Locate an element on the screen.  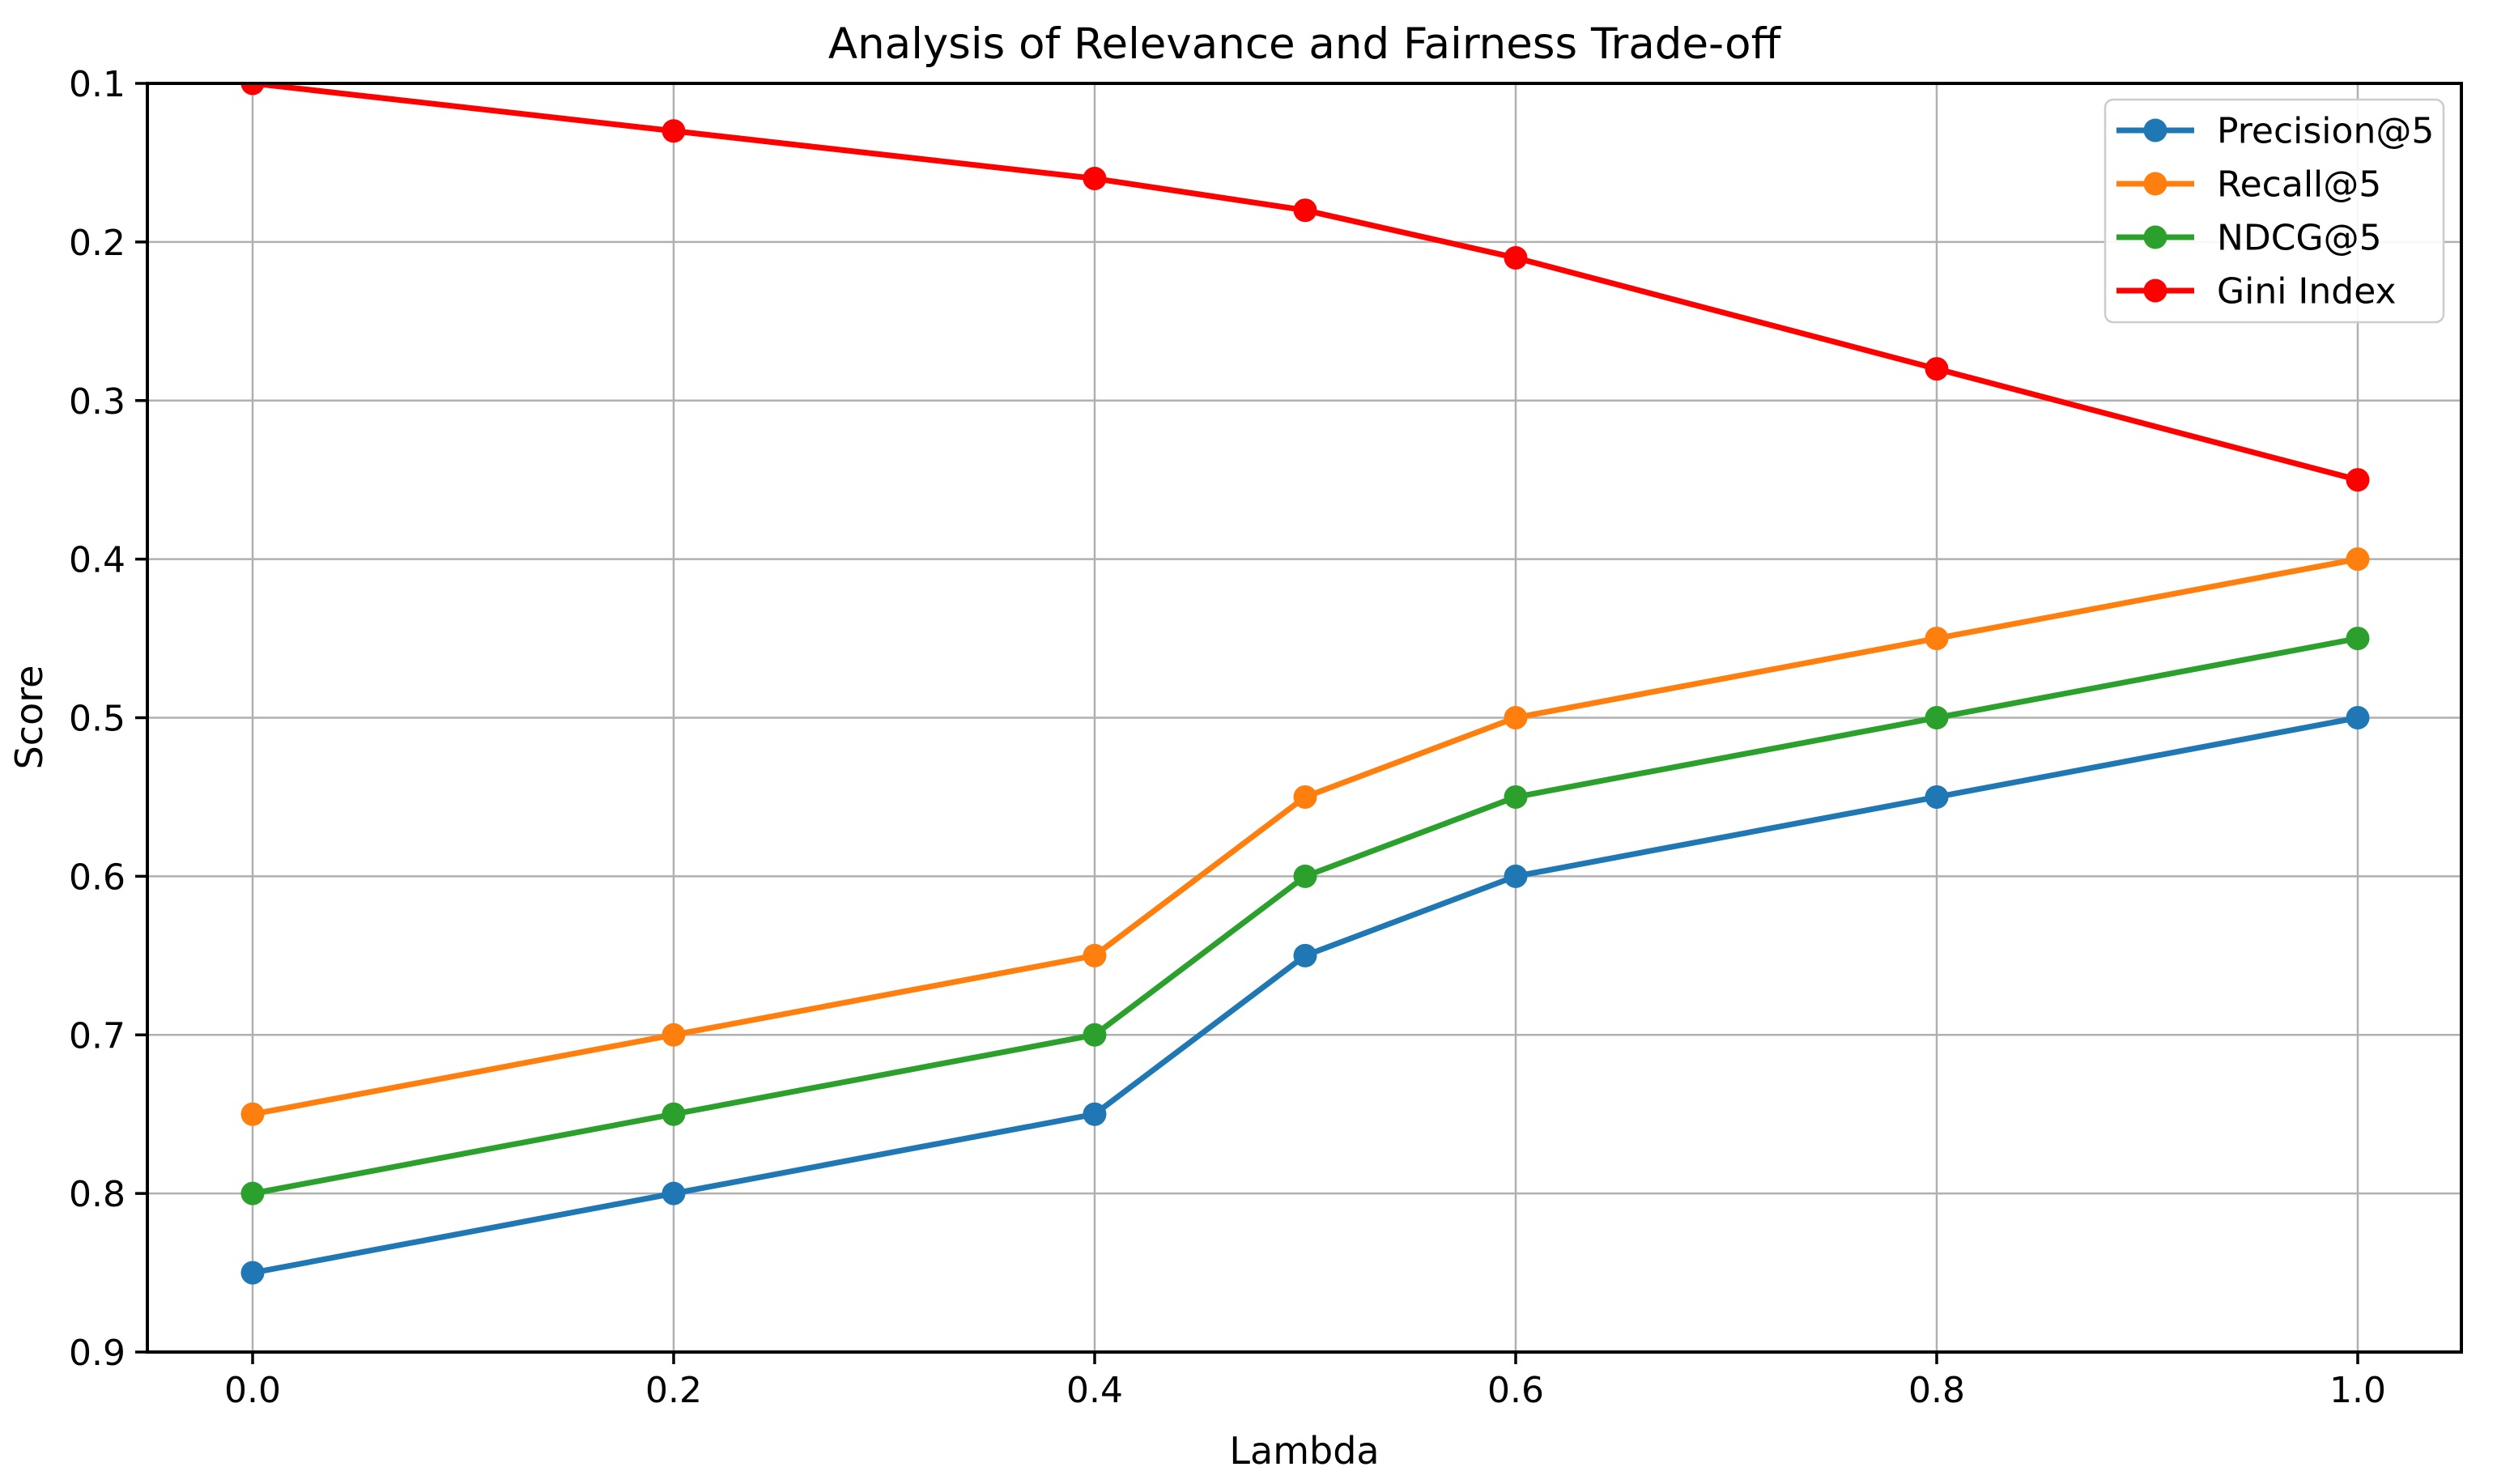
y-tick-label-0.1: 0.1 is located at coordinates (97, 84).